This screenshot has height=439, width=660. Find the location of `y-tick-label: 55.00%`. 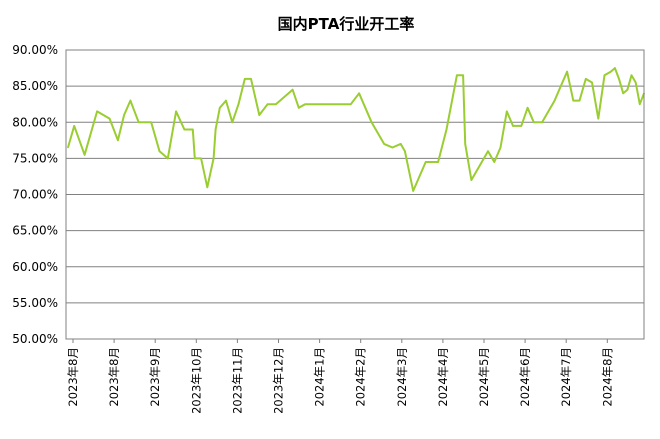

y-tick-label: 55.00% is located at coordinates (35, 303).